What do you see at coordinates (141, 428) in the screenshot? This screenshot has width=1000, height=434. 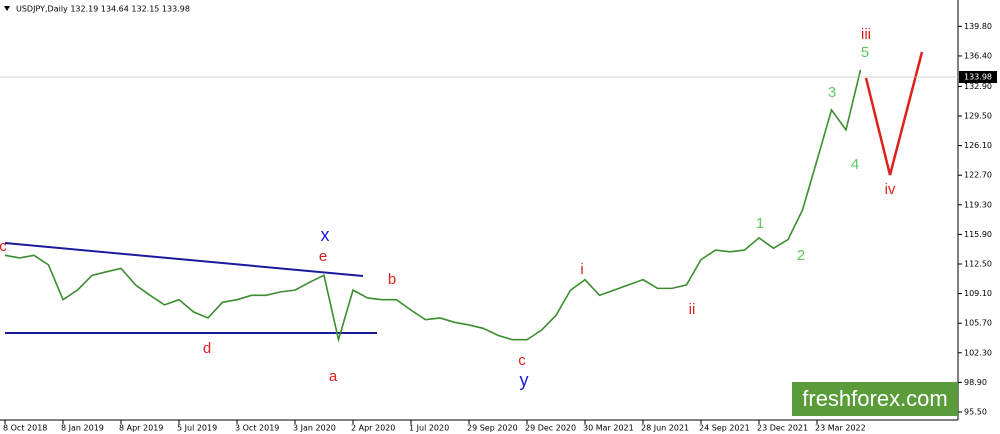 I see `x-tick-label: 8 Apr 2019` at bounding box center [141, 428].